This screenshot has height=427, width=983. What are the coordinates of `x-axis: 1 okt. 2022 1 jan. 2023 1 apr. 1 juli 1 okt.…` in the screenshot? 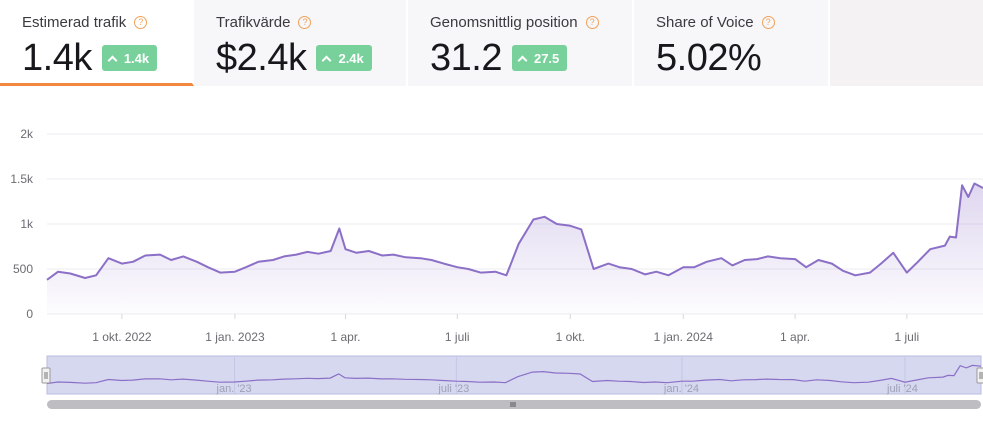 It's located at (505, 329).